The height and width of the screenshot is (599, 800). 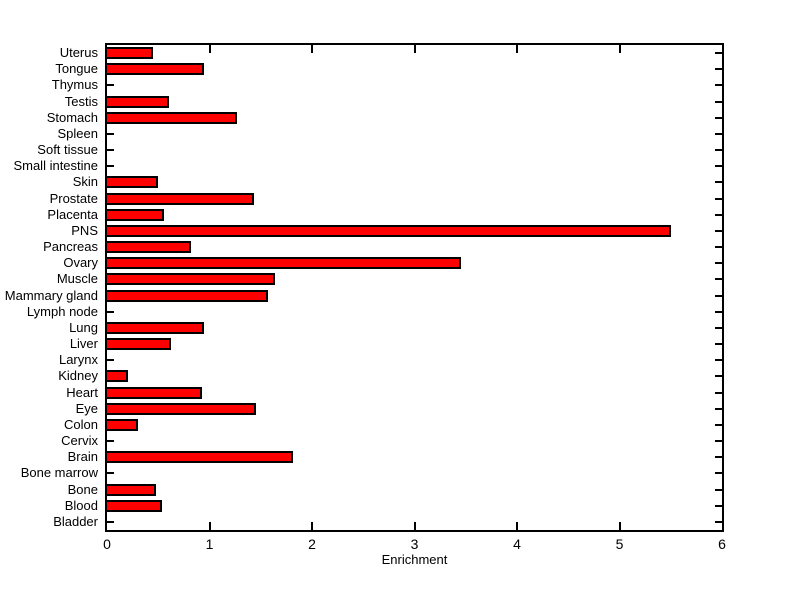 I want to click on bar-heart, so click(x=154, y=392).